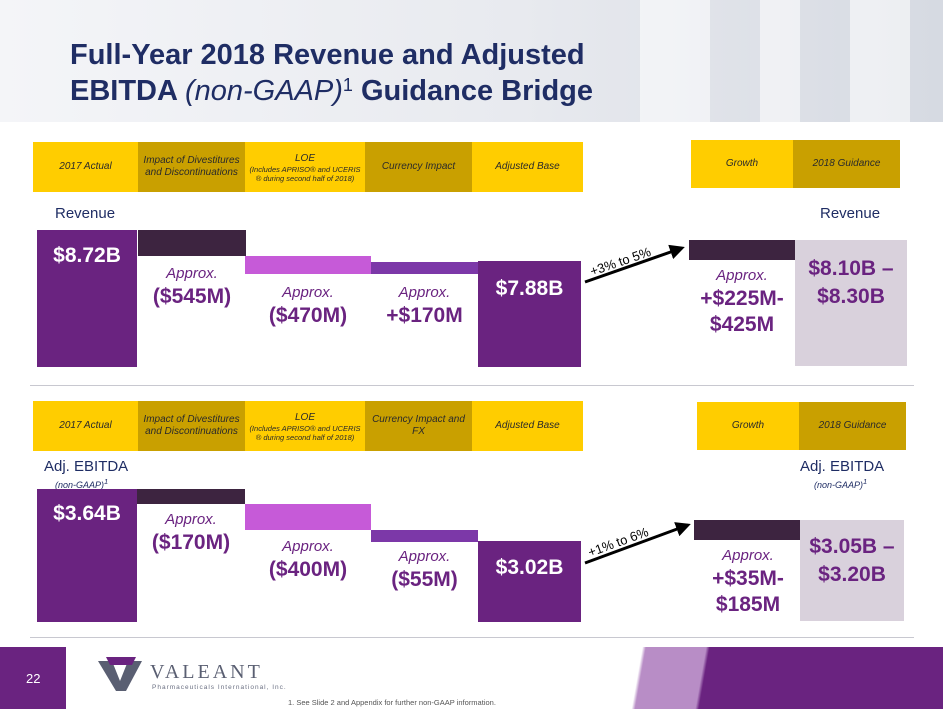  Describe the element at coordinates (852, 546) in the screenshot. I see `ebitda-guidance-line-1: $3.05B –` at that location.